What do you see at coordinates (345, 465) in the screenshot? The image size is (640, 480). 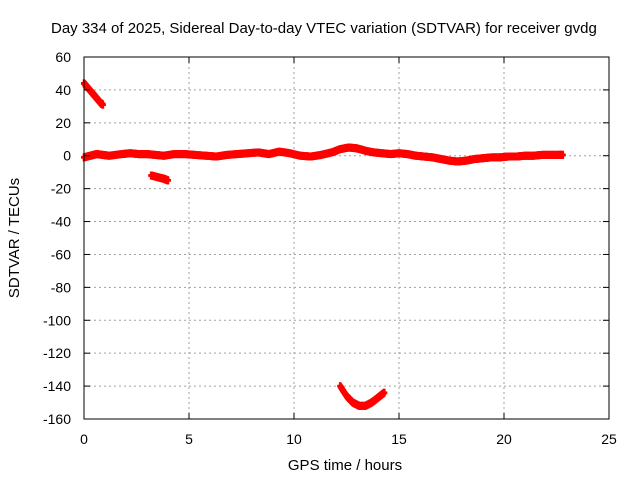 I see `x-axis-label: GPS time / hours` at bounding box center [345, 465].